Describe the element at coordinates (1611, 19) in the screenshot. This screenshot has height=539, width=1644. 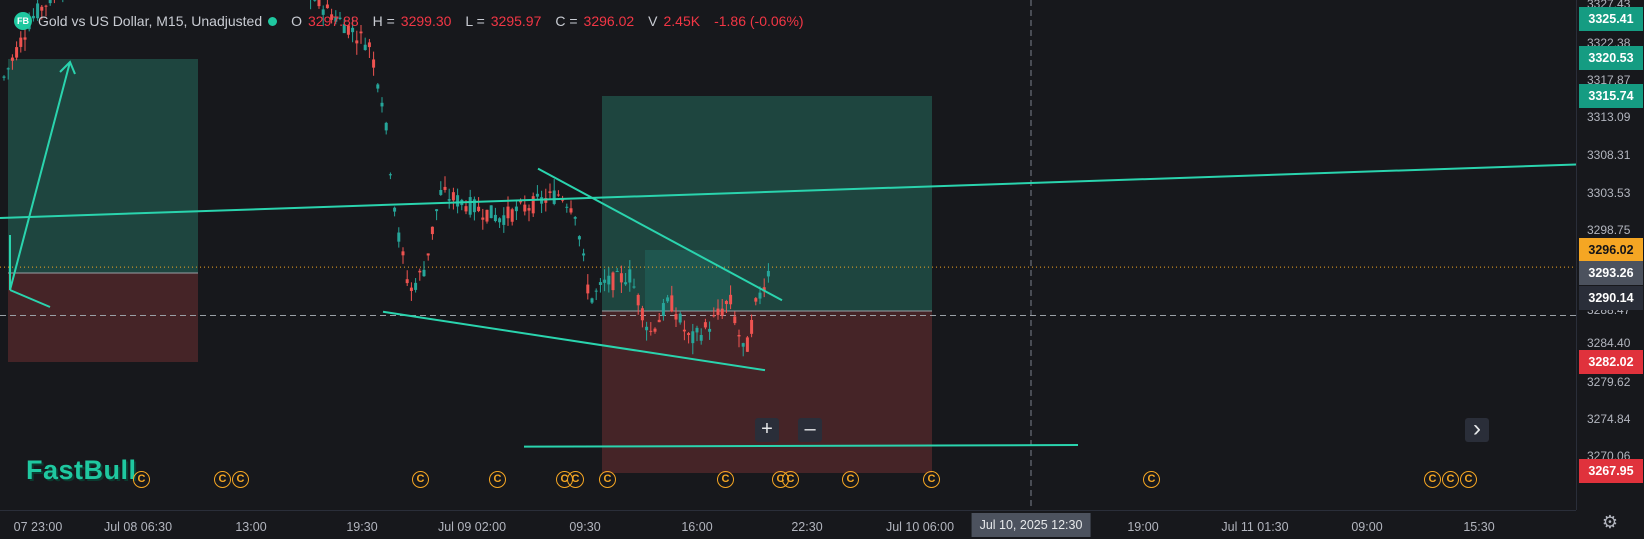
I see `price-badge: 3325.41` at that location.